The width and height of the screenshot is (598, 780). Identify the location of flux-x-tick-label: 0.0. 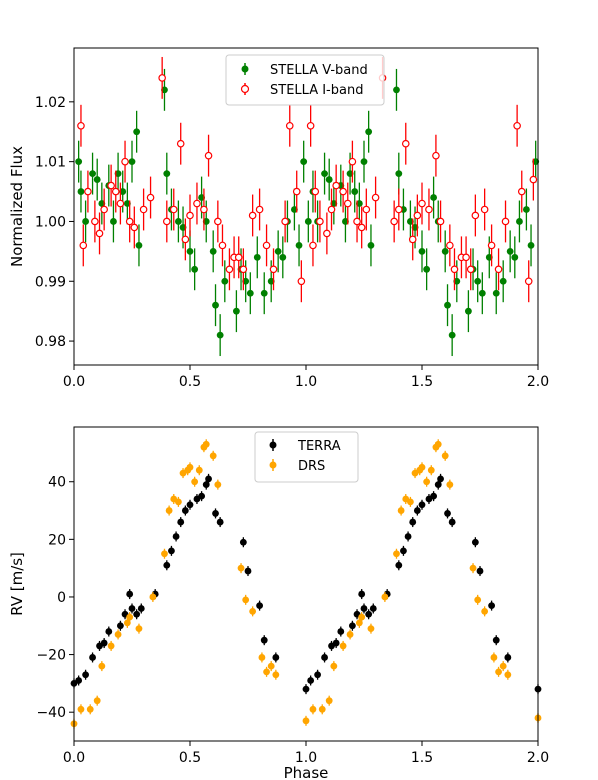
(74, 382).